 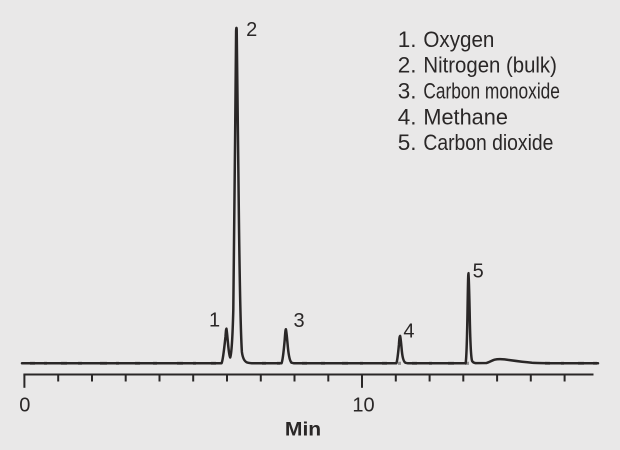 What do you see at coordinates (407, 91) in the screenshot?
I see `svg-text: 3.` at bounding box center [407, 91].